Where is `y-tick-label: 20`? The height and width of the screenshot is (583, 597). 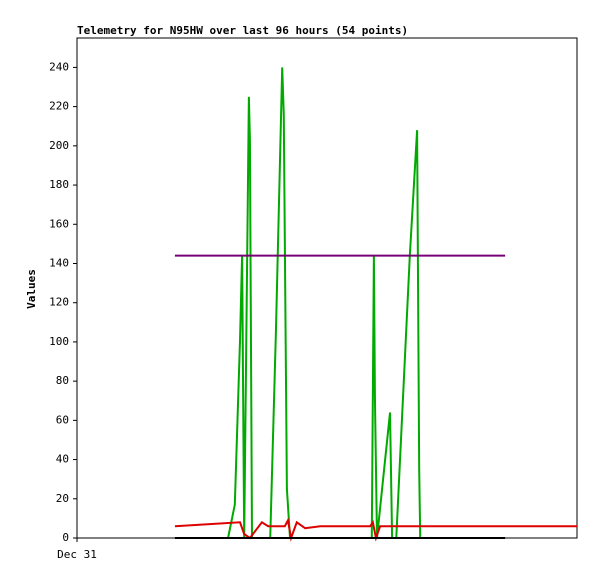
y-tick-label: 20 is located at coordinates (62, 498).